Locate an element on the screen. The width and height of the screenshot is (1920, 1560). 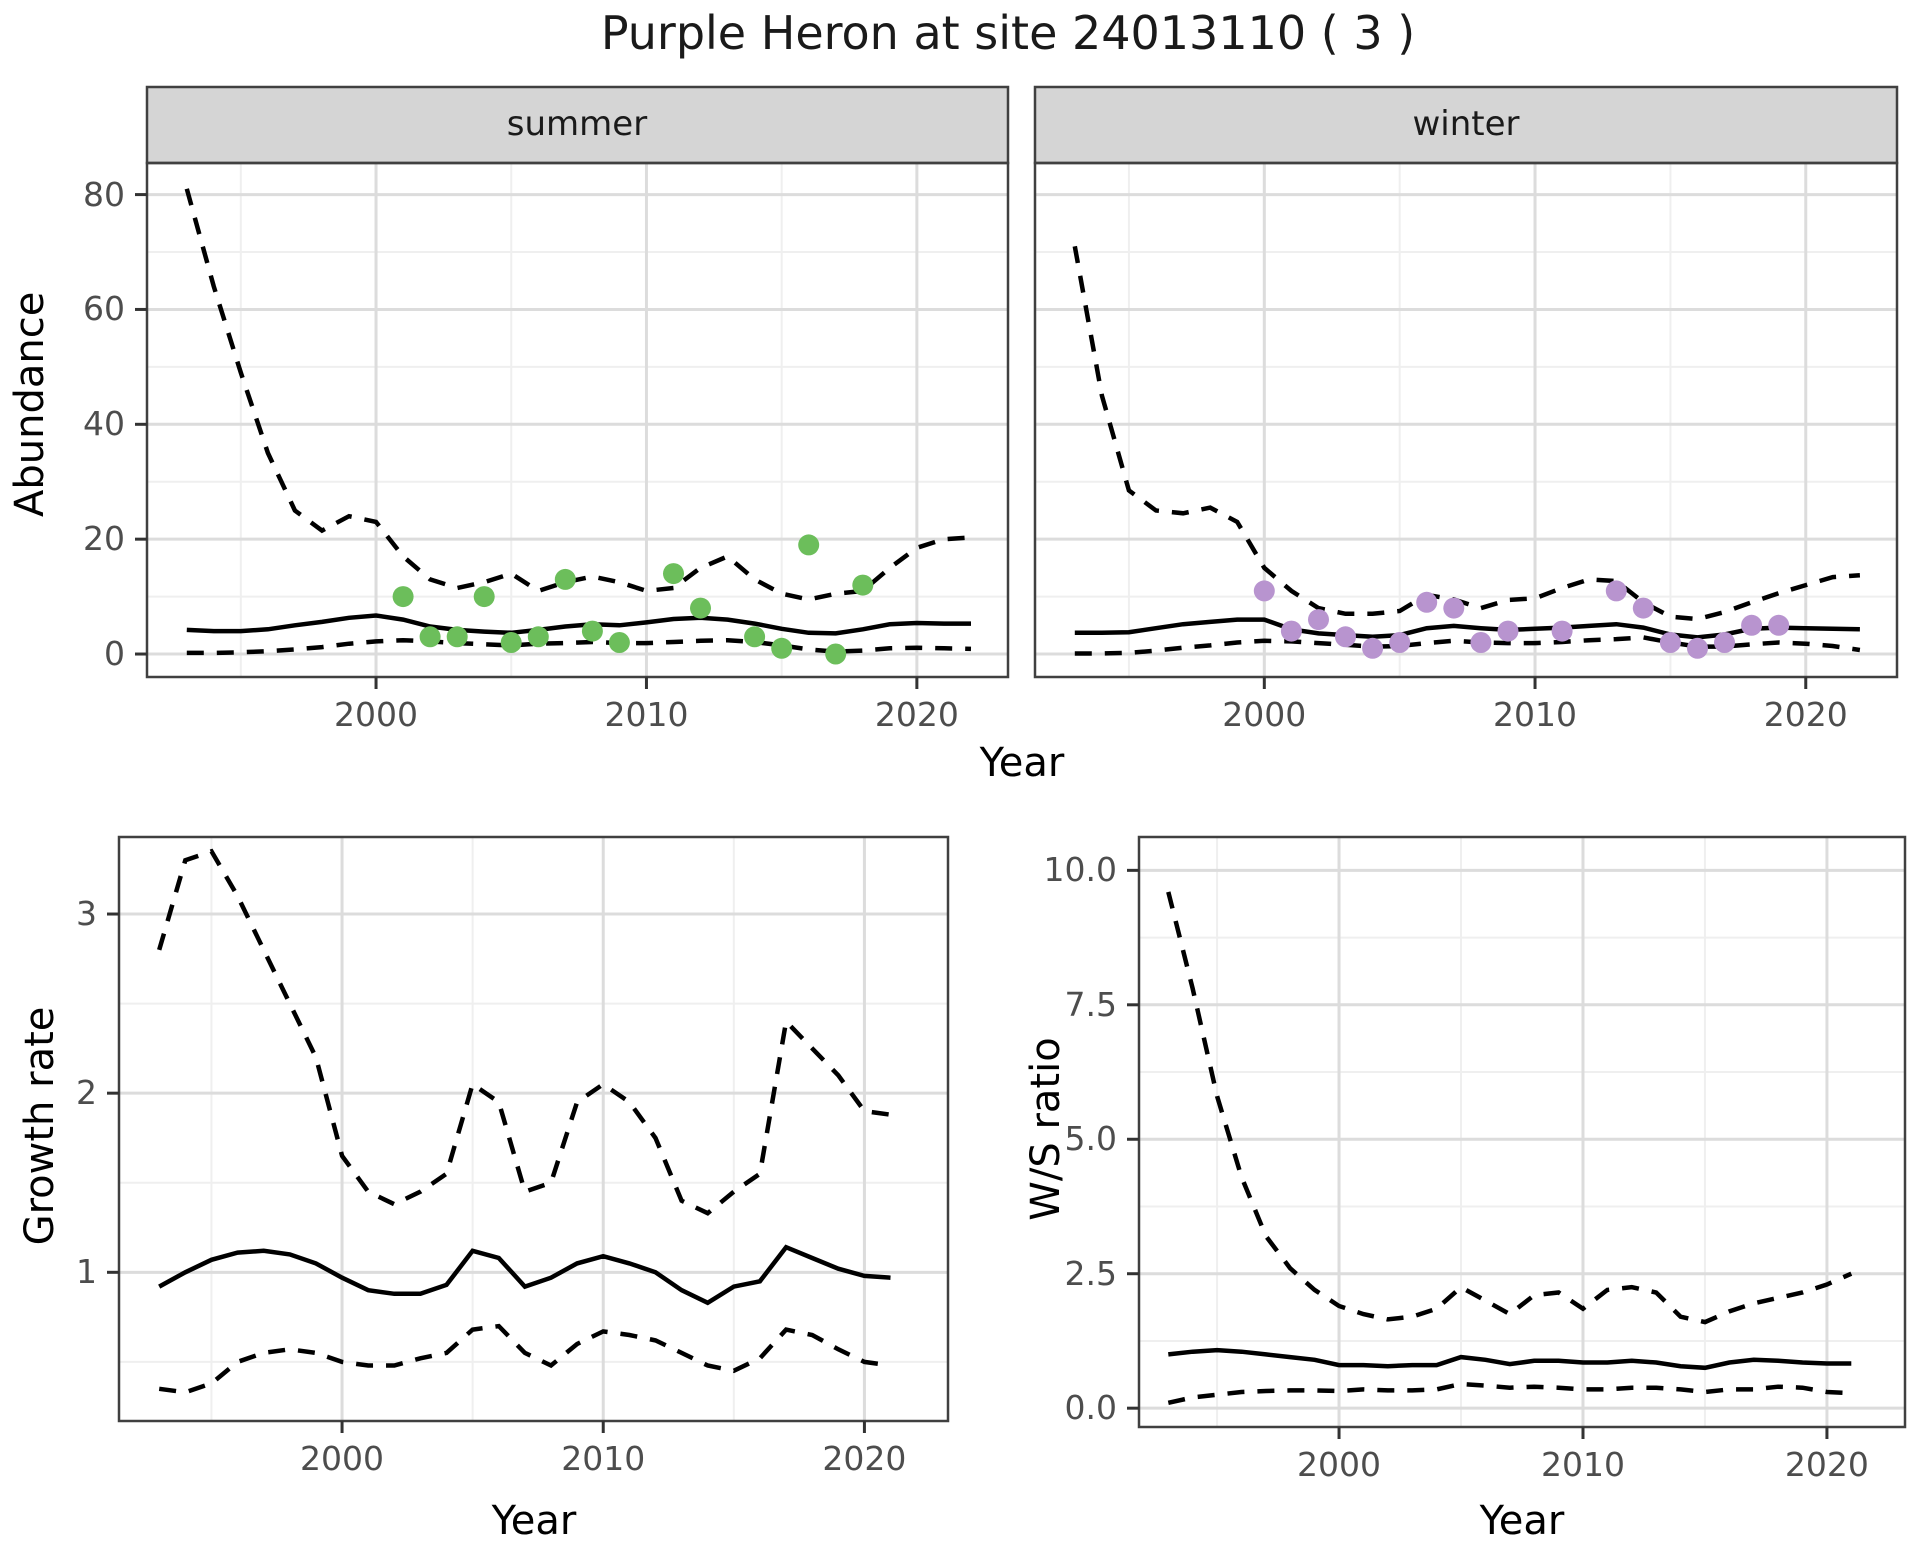
abundance-summer-lower-95ci-line is located at coordinates (579, 646).